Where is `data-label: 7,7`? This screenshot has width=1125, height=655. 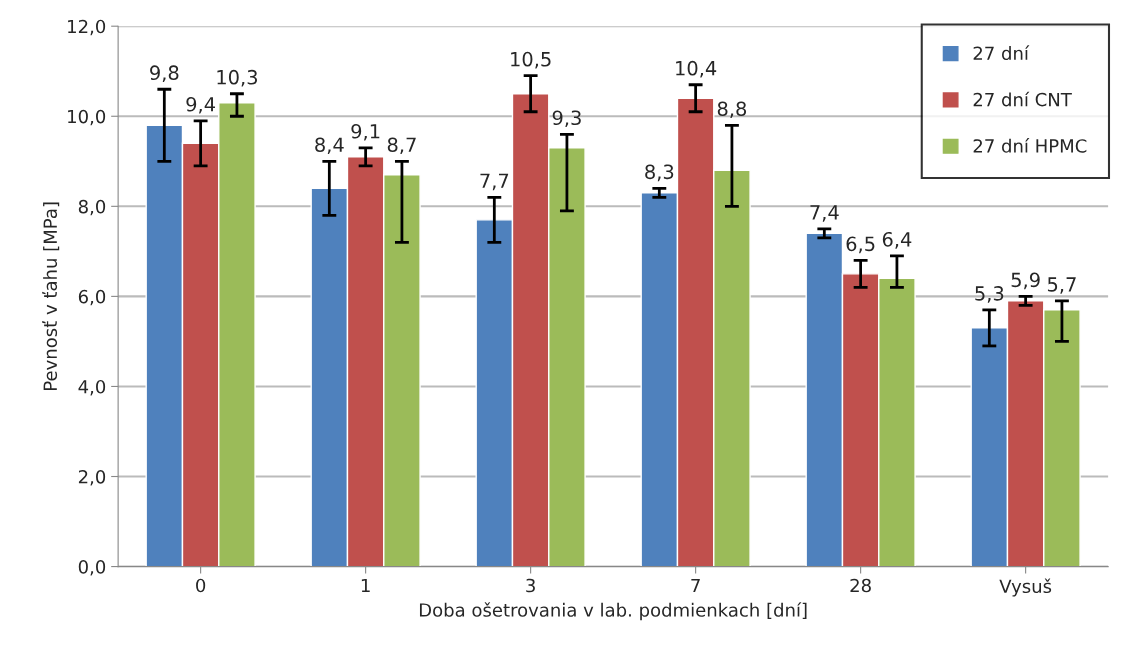
data-label: 7,7 is located at coordinates (494, 182).